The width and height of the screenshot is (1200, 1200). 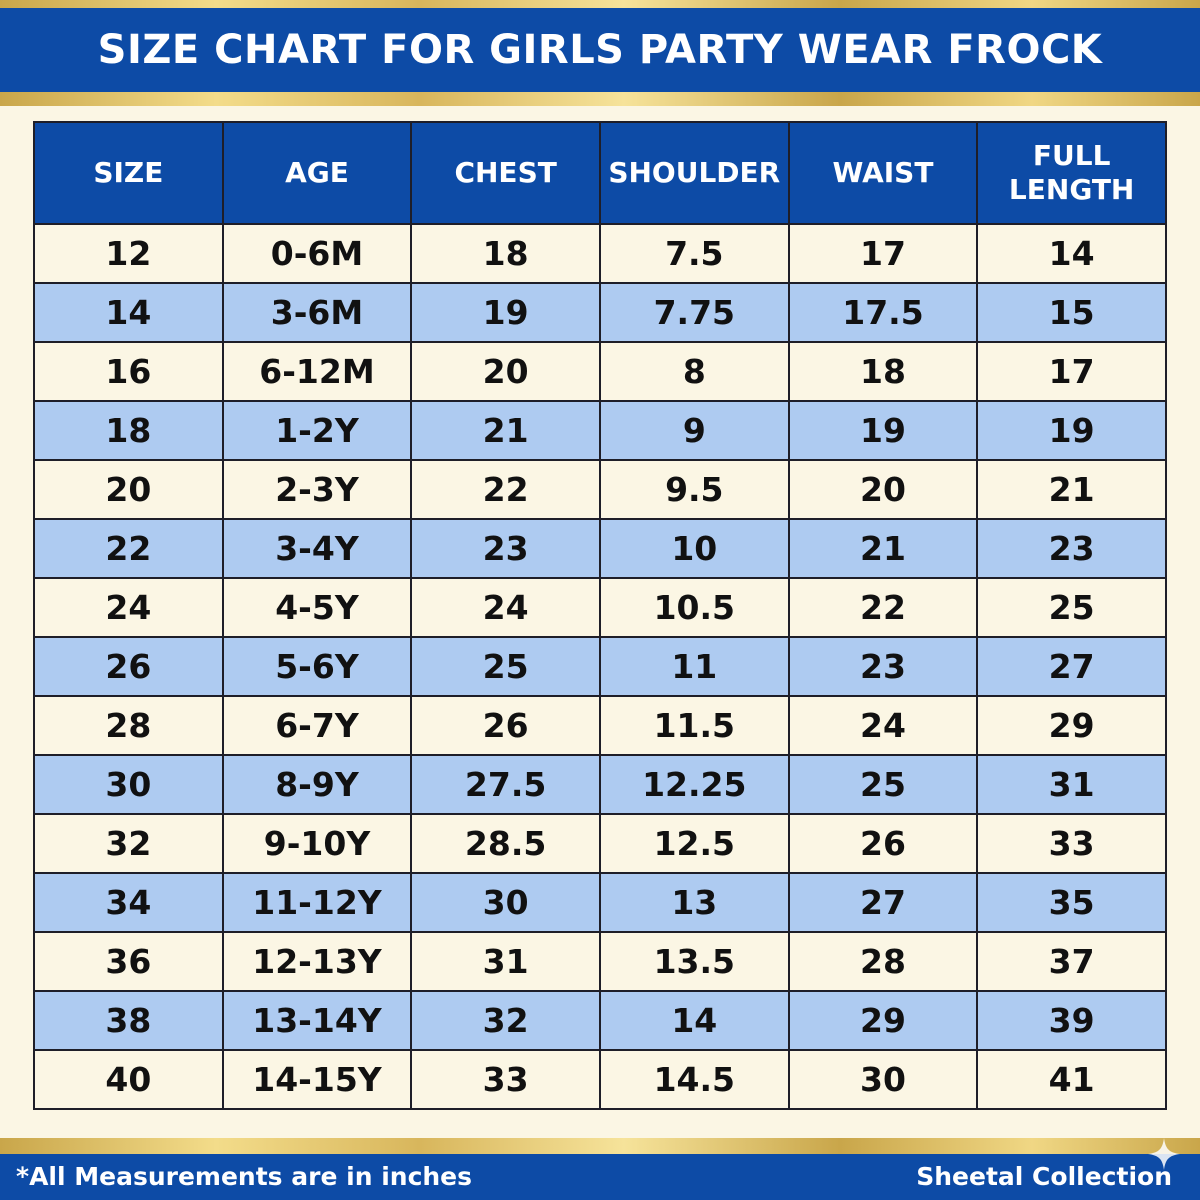 I want to click on cell-full-length: 17, so click(x=1071, y=371).